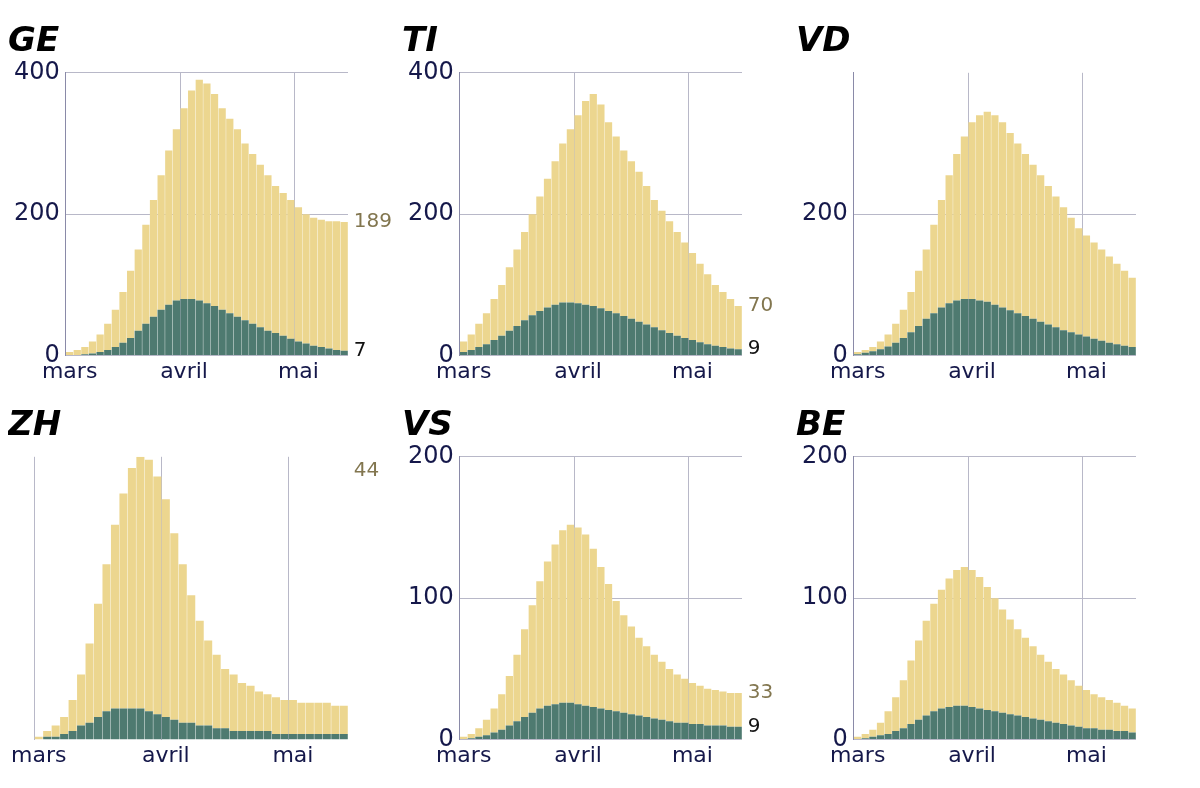  What do you see at coordinates (427, 423) in the screenshot?
I see `chart-title: VS` at bounding box center [427, 423].